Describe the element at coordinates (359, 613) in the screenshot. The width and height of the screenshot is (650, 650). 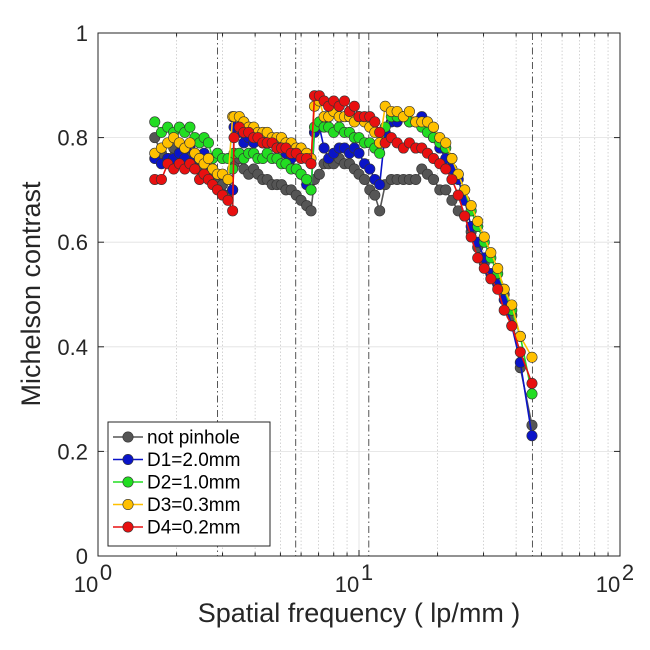
I see `x-axis-title: Spatial frequency ( lp/mm )` at that location.